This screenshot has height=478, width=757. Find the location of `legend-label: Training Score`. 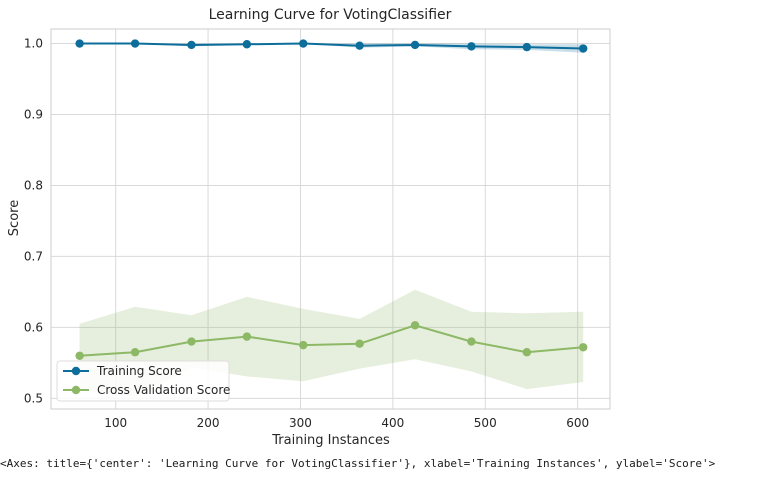

legend-label: Training Score is located at coordinates (139, 371).